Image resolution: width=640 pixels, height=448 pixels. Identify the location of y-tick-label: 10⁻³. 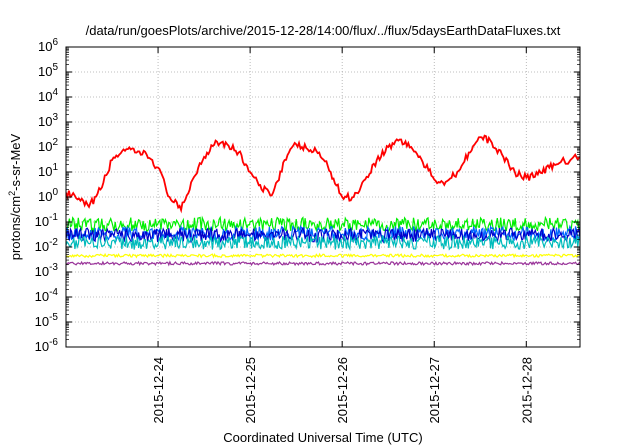
(47, 270).